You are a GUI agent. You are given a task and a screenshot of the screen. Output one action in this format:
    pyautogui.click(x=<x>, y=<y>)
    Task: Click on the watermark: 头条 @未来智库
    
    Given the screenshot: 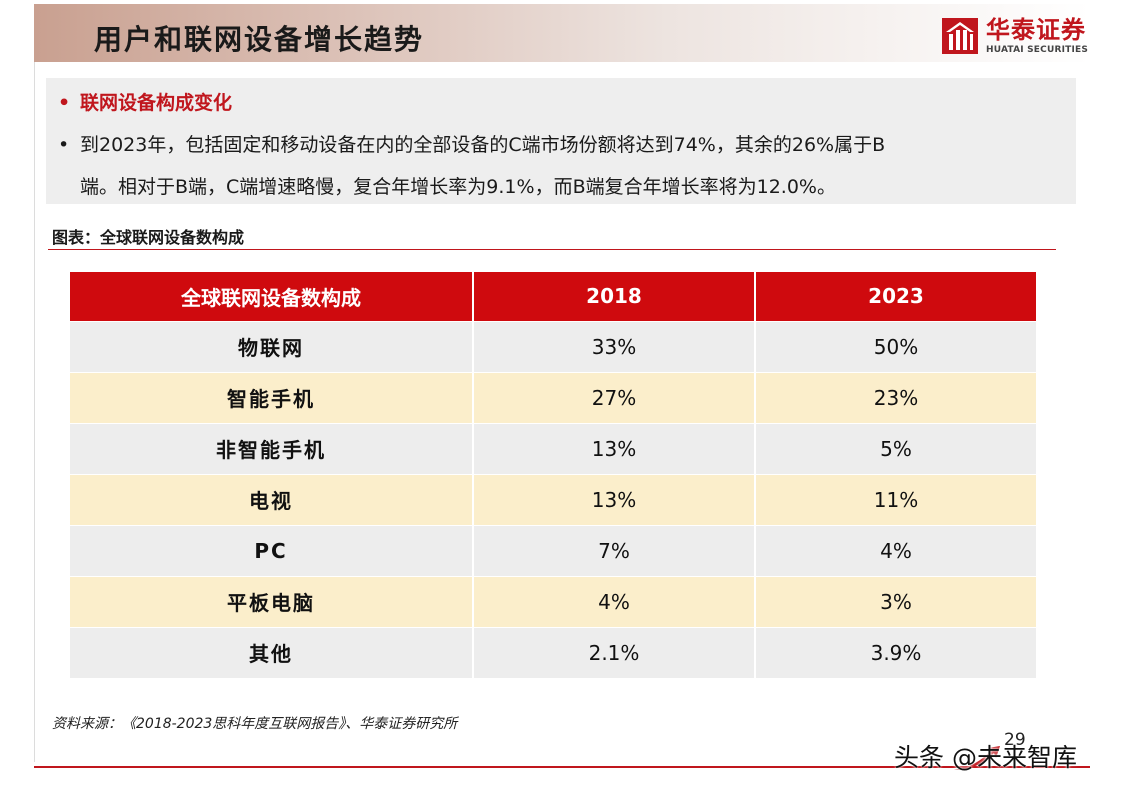 What is the action you would take?
    pyautogui.click(x=985, y=757)
    